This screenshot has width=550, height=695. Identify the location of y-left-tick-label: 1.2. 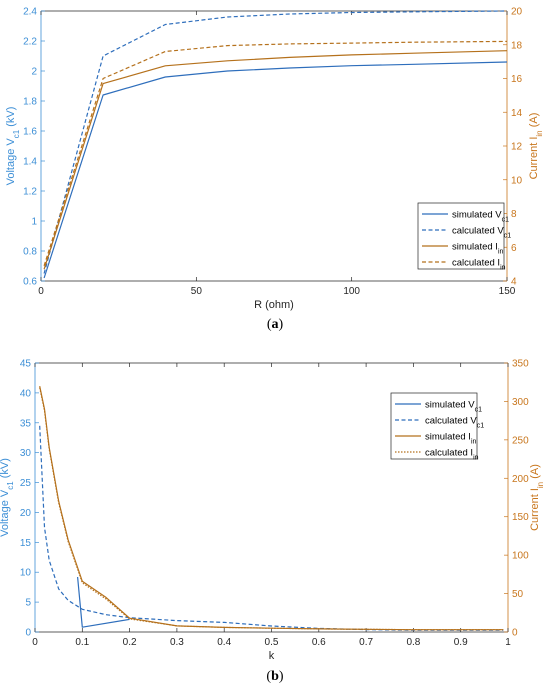
(30, 192).